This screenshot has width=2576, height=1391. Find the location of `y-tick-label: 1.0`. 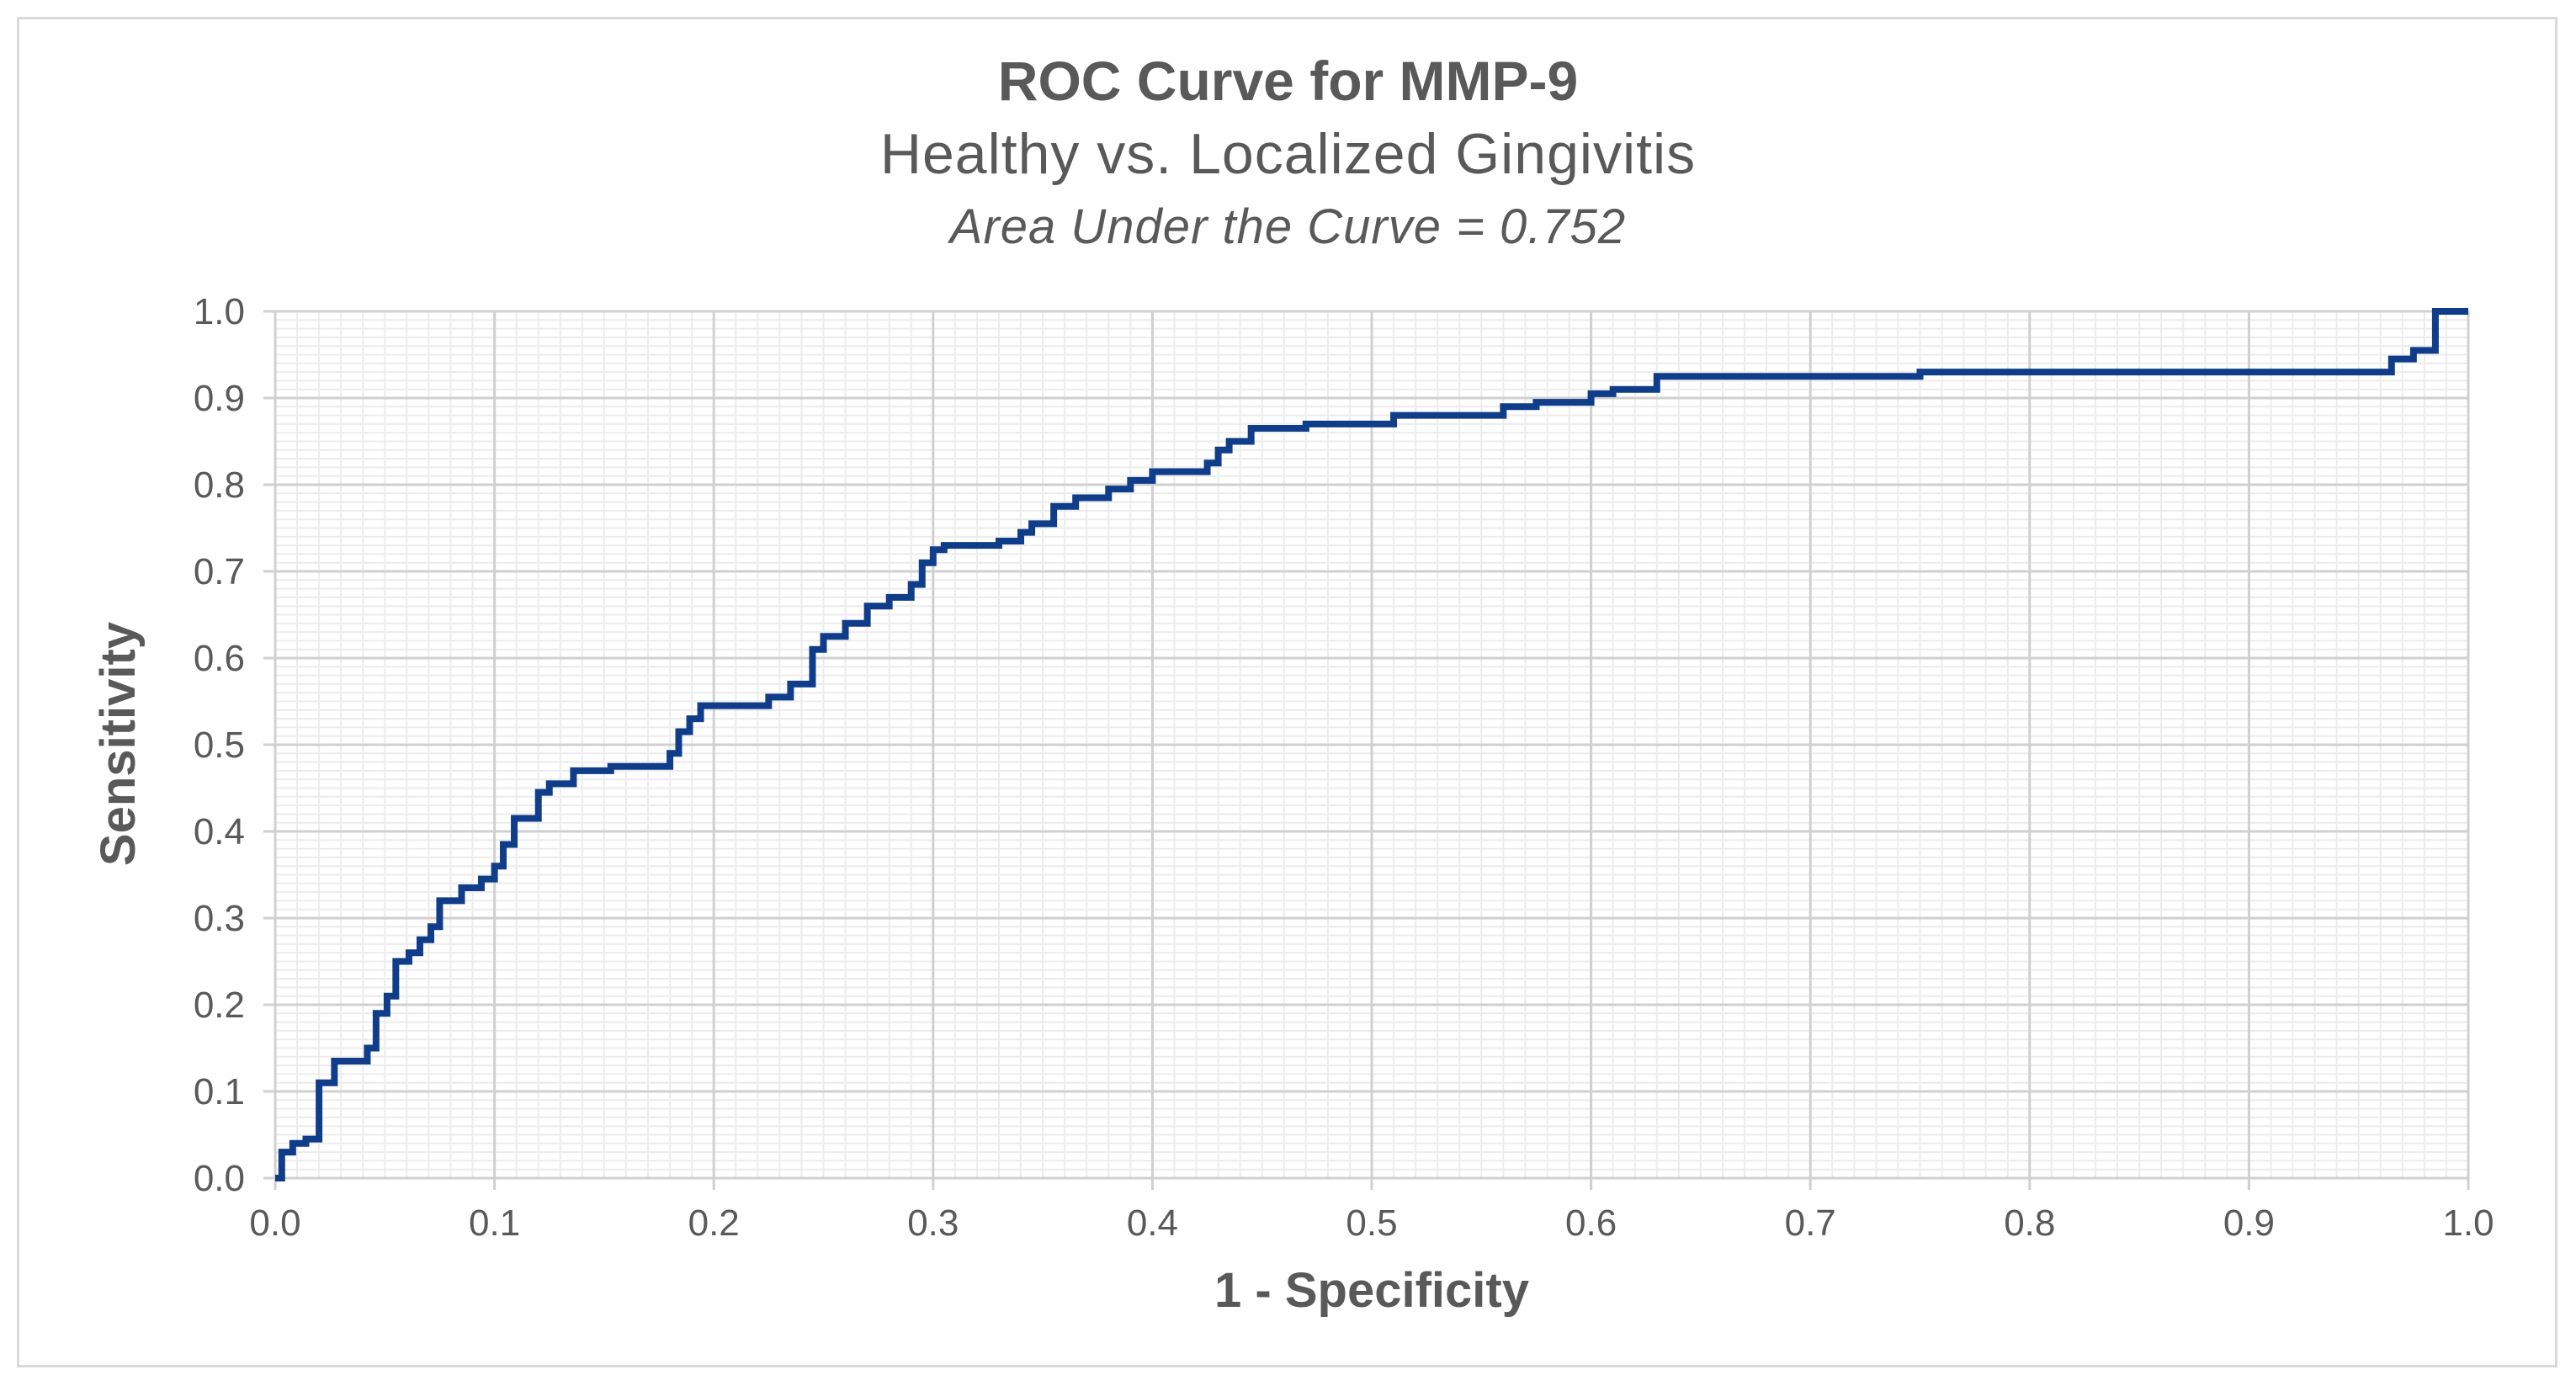

y-tick-label: 1.0 is located at coordinates (219, 311).